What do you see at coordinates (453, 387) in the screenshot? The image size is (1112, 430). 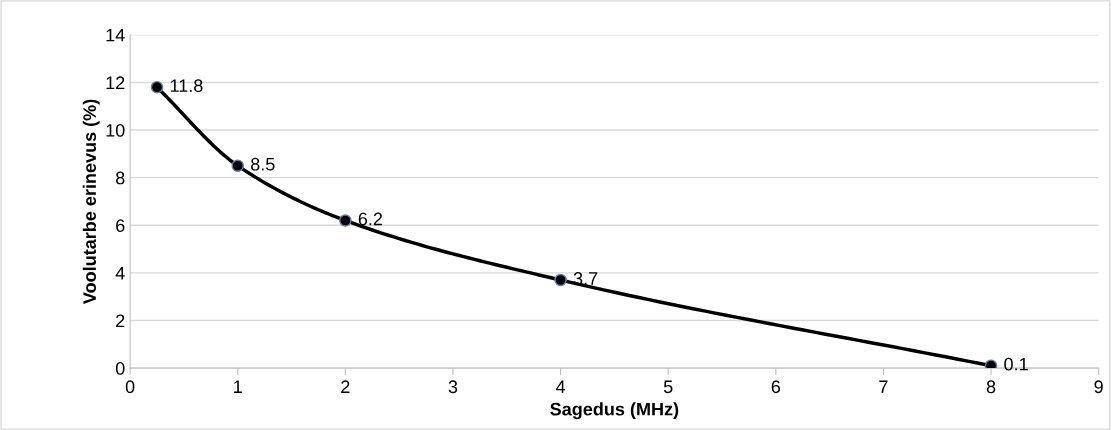 I see `x-tick-label: 3` at bounding box center [453, 387].